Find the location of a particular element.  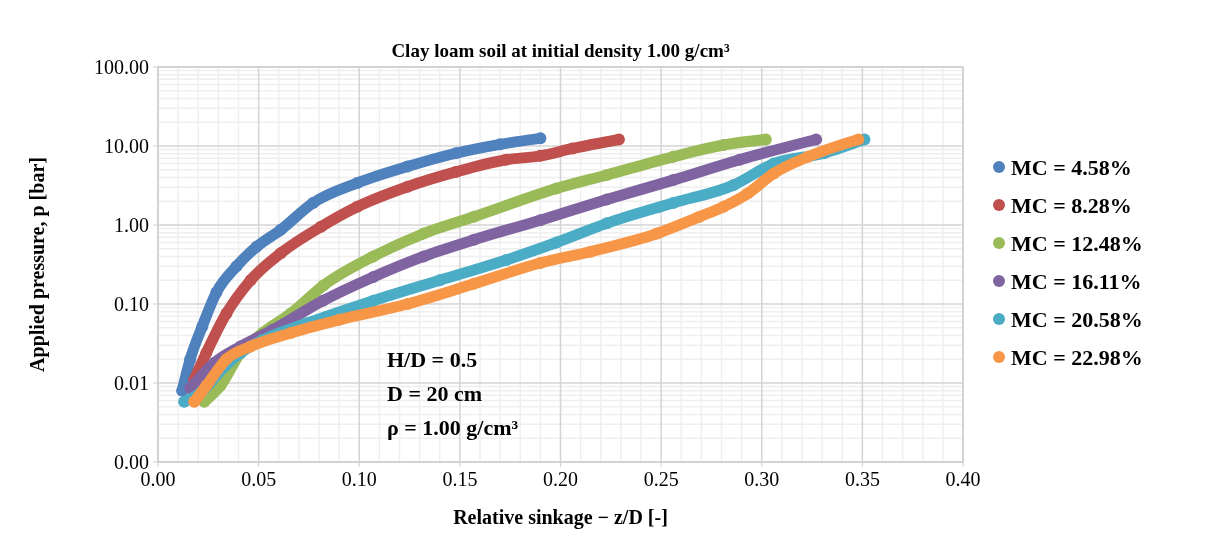

x-tick-label: 0.25 is located at coordinates (661, 479).